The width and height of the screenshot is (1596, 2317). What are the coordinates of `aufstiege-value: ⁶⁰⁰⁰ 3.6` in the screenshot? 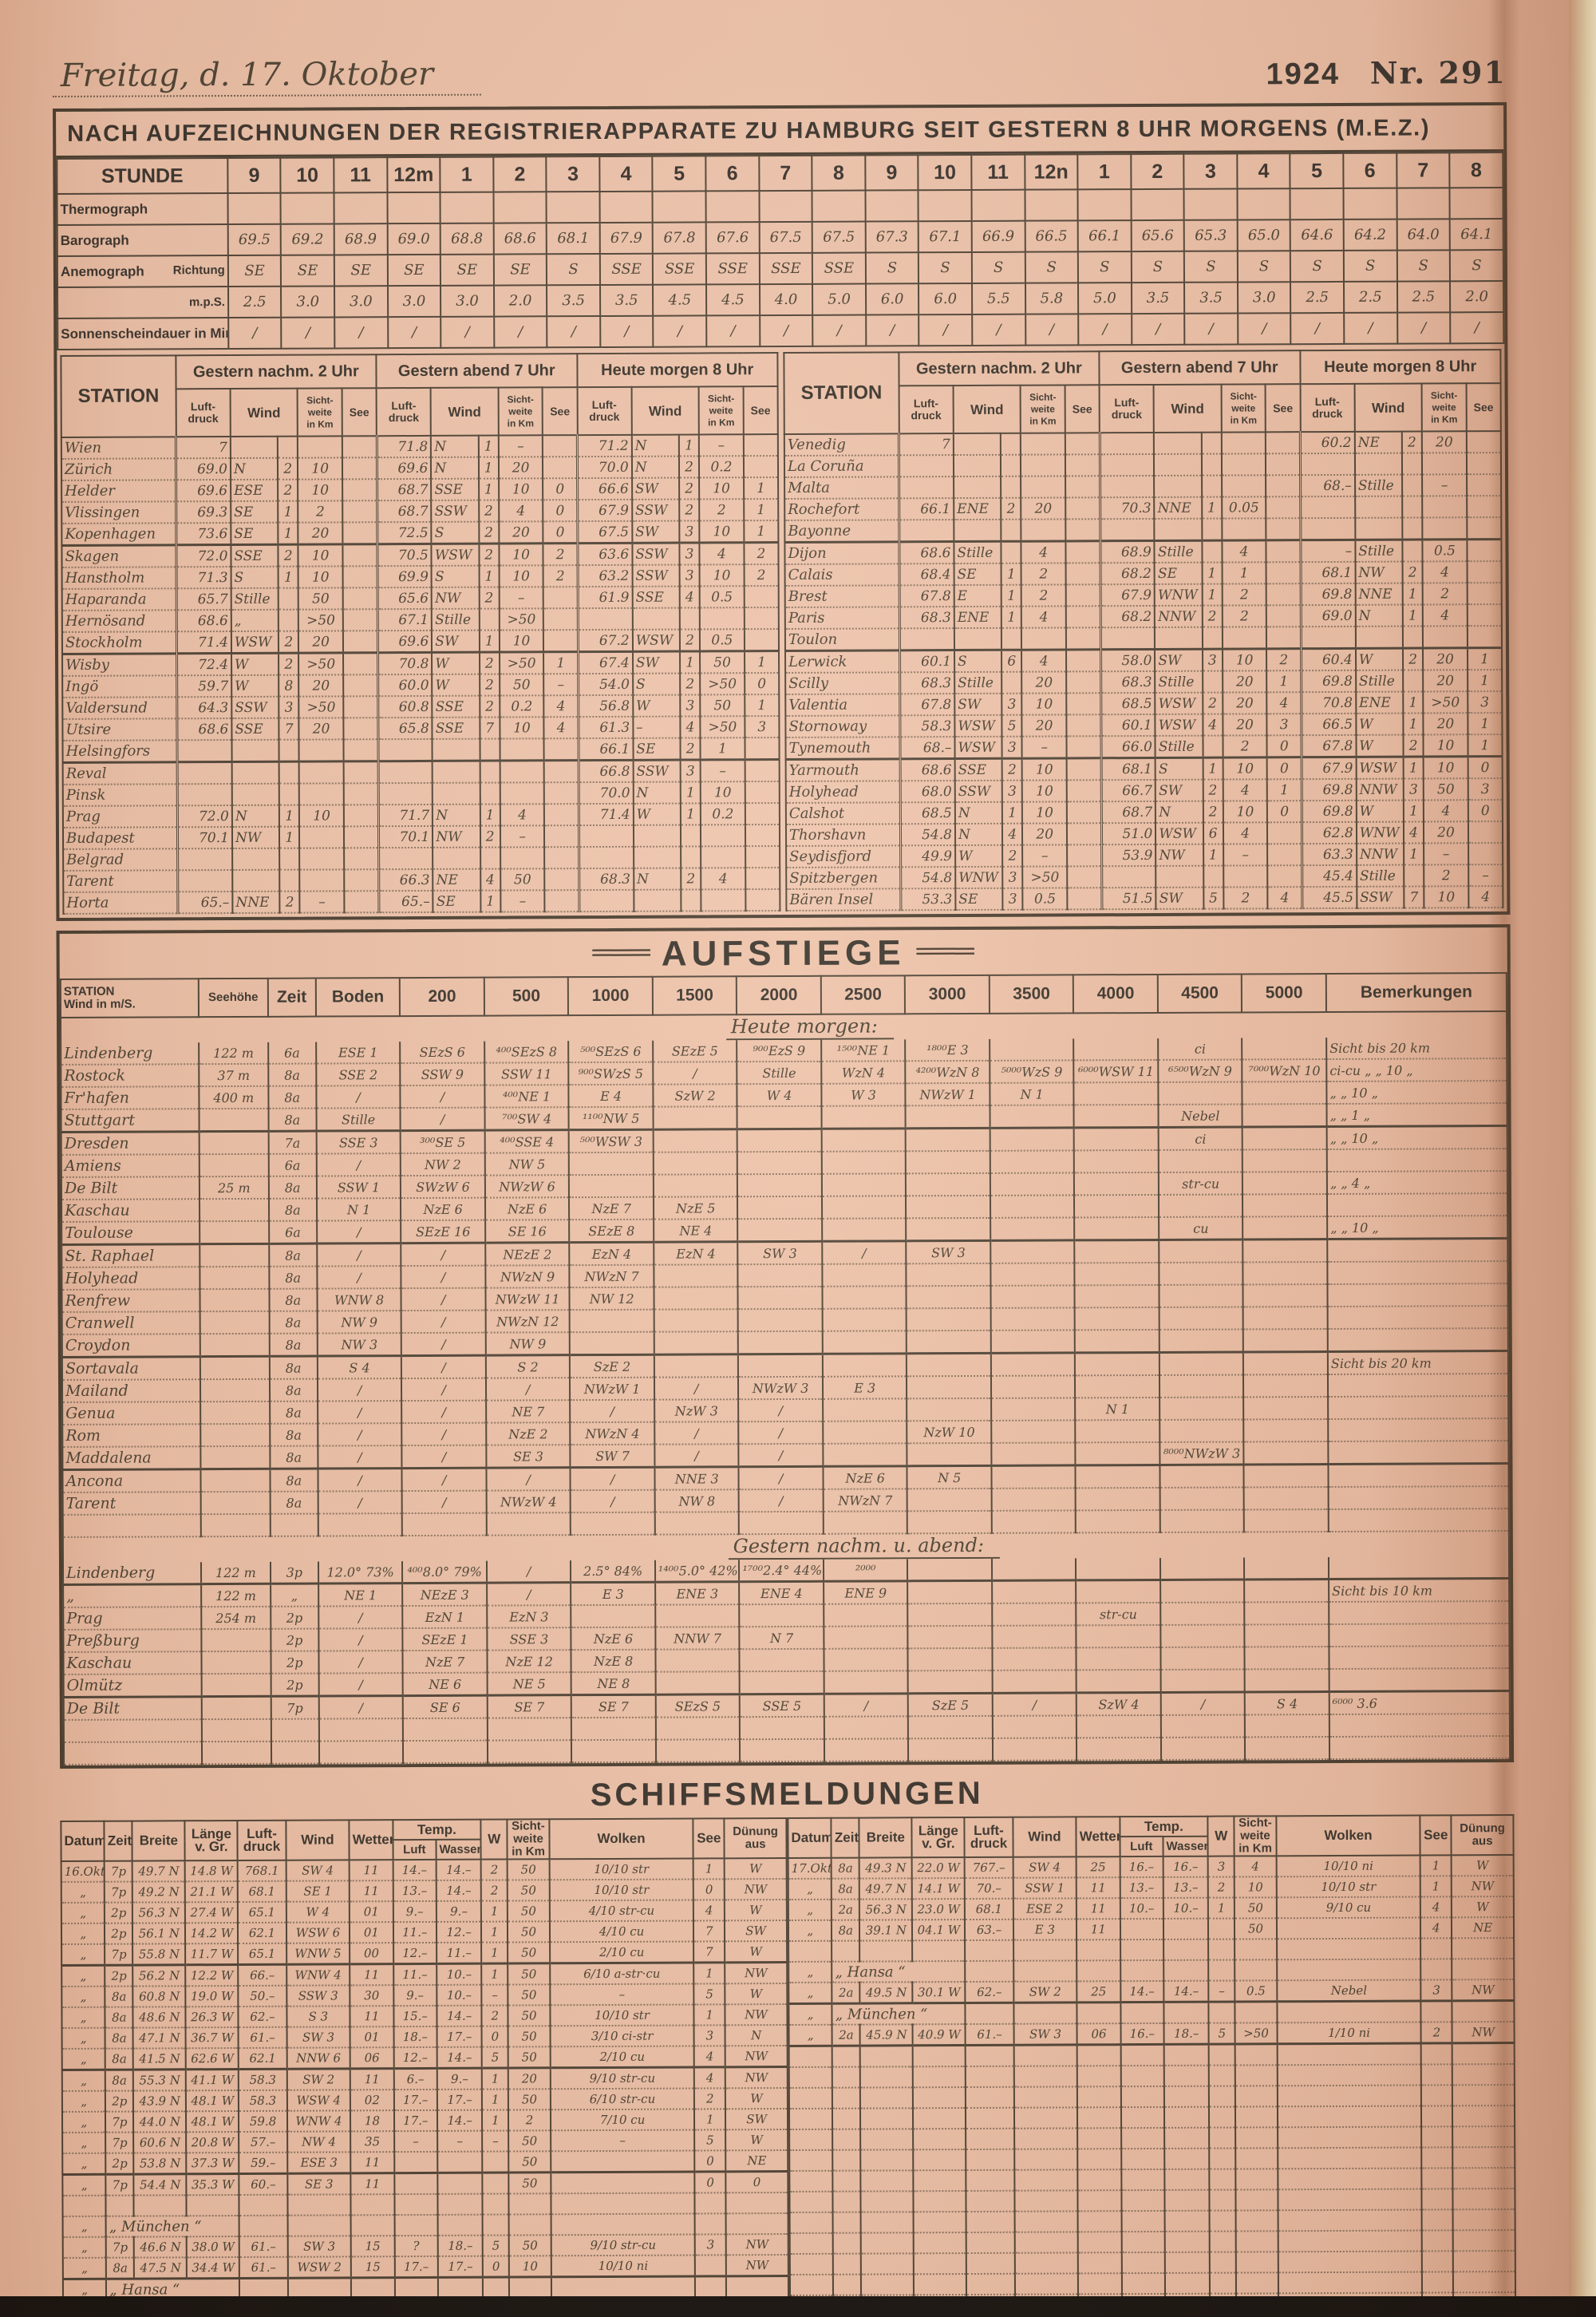 It's located at (1419, 1703).